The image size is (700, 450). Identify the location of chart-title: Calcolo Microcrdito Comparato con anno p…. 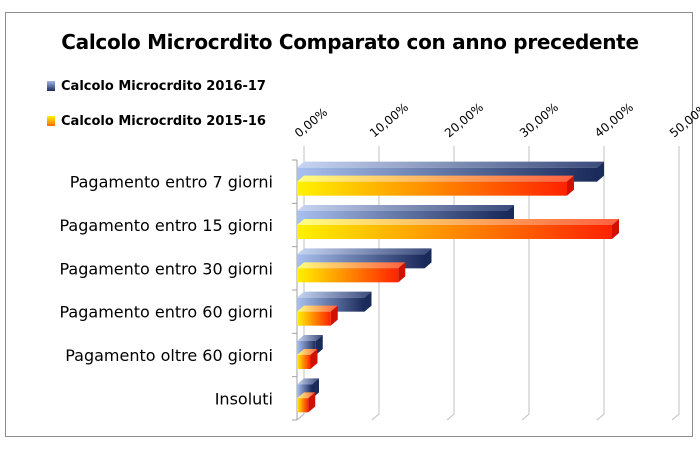
(350, 42).